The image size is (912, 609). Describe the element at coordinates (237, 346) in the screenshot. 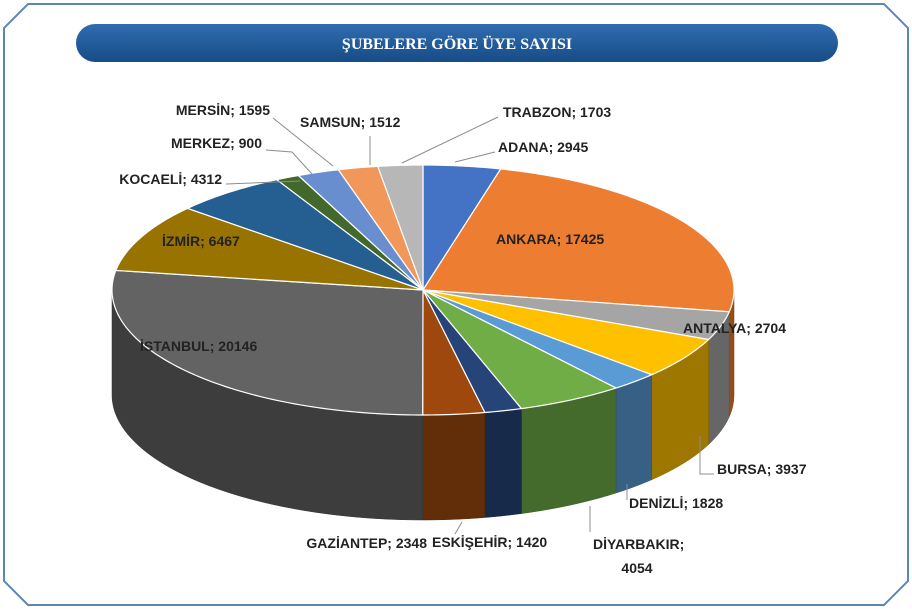

I see `label-value: 20146` at that location.